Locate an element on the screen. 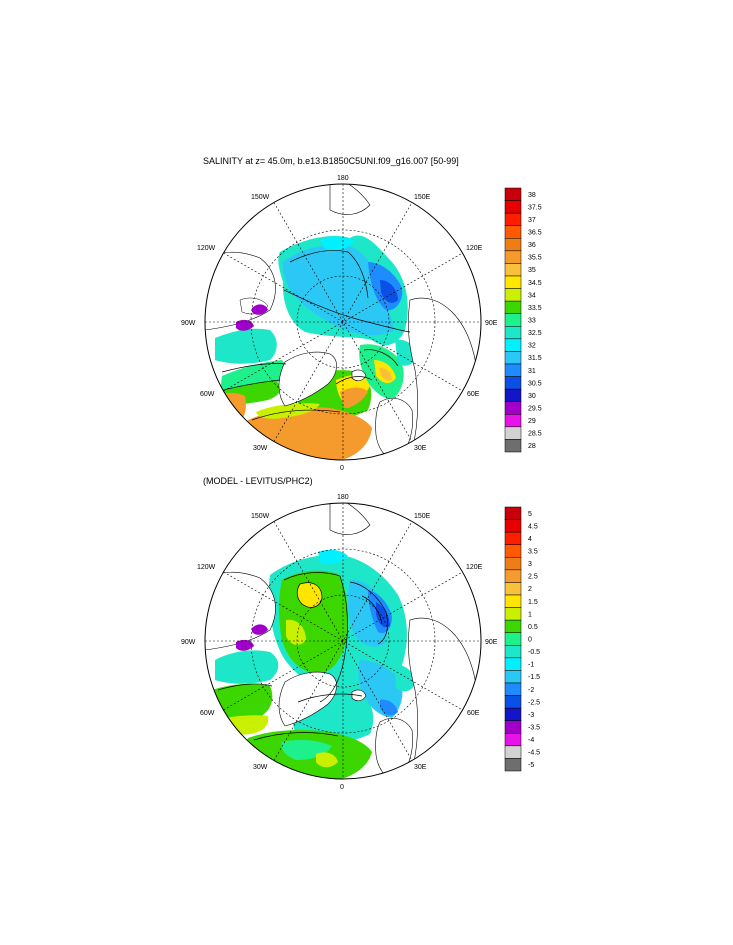  colorbar-label: 32 is located at coordinates (532, 346).